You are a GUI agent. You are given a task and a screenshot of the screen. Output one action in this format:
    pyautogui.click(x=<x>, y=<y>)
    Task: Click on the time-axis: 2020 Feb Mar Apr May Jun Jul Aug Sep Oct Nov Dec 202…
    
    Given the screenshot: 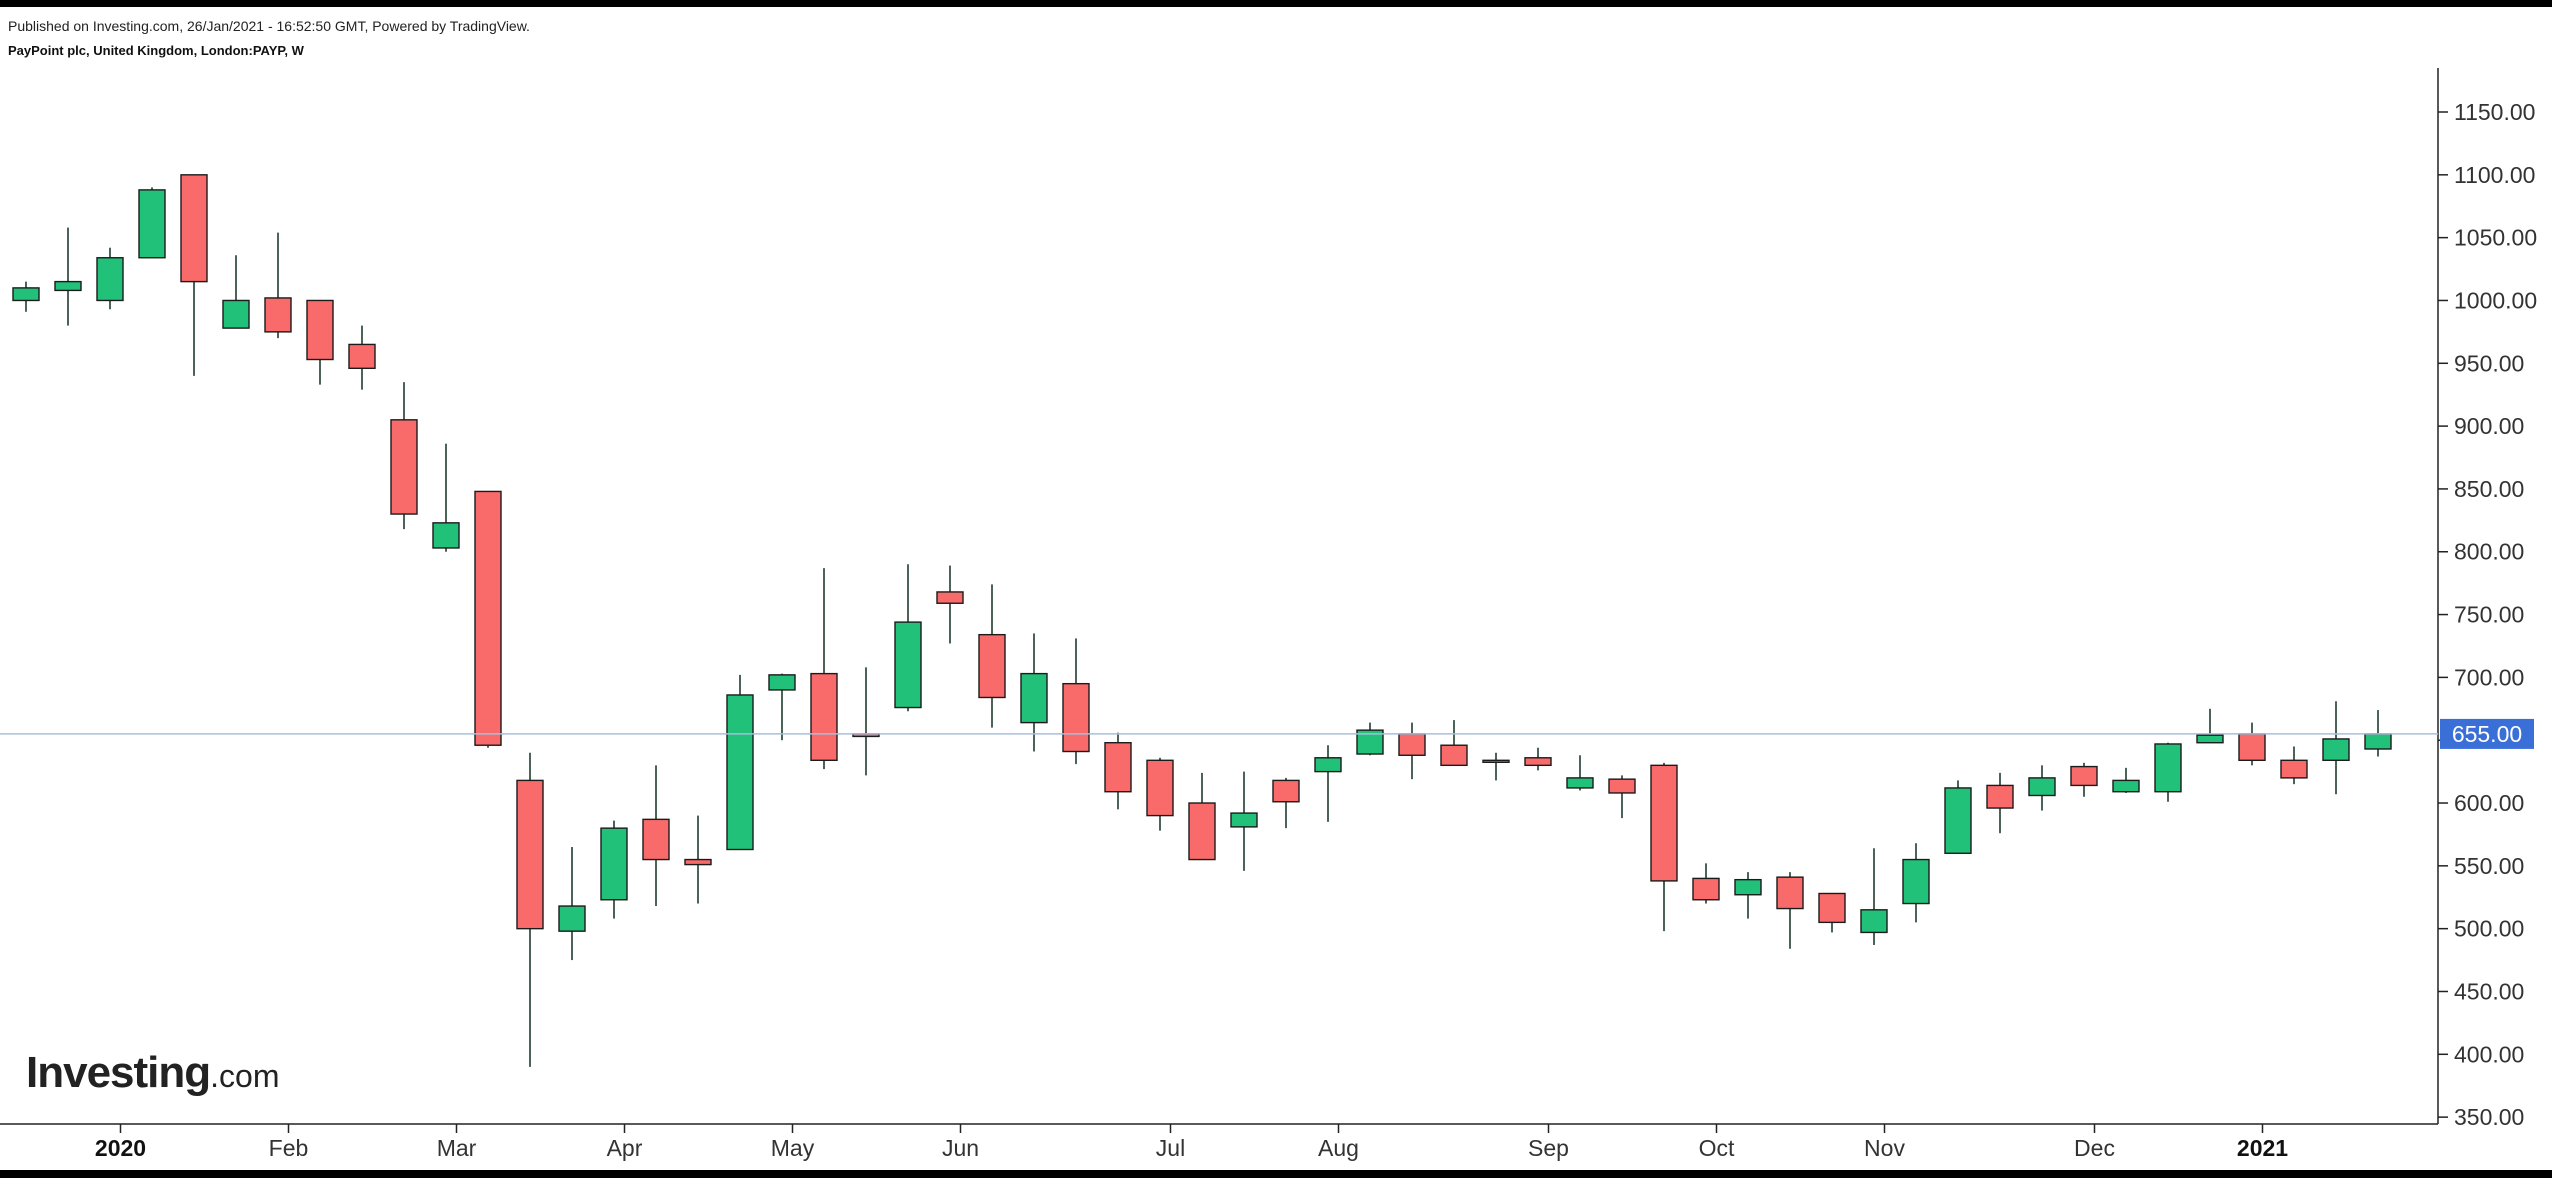 What is the action you would take?
    pyautogui.click(x=1191, y=1142)
    